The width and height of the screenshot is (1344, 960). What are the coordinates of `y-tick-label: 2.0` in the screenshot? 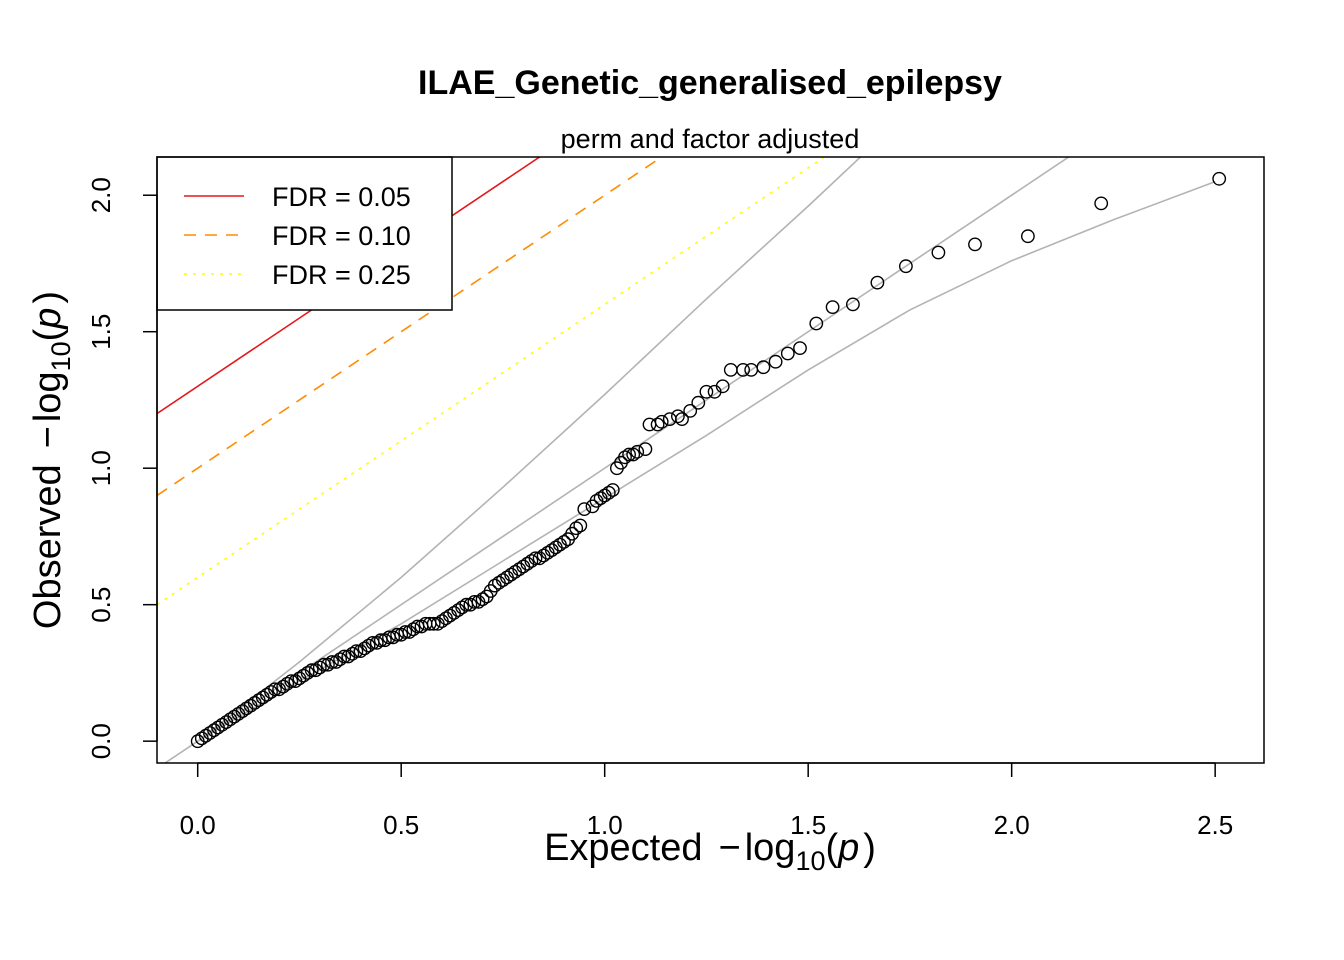 It's located at (101, 195).